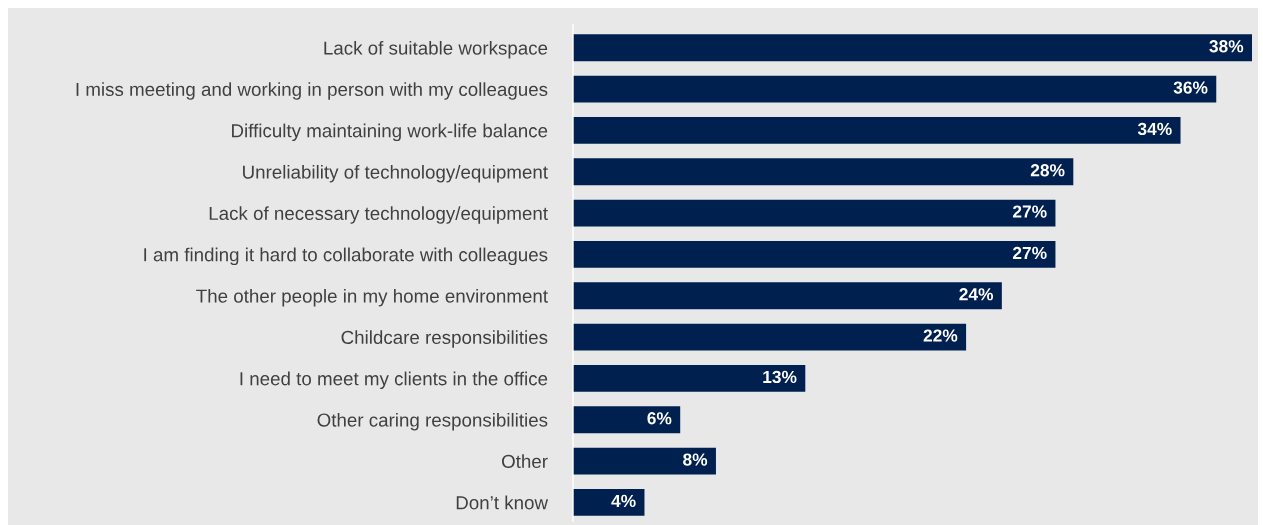  I want to click on data-label: 13%, so click(780, 377).